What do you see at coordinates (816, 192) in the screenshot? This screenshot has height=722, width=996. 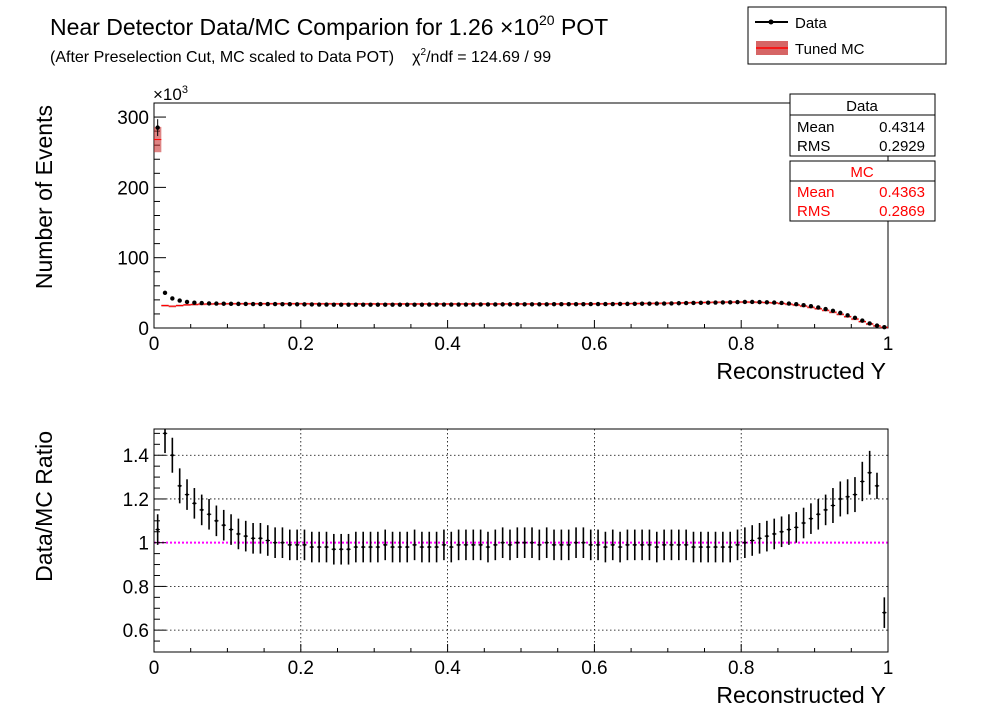 I see `stats-mc-mean-label: Mean` at bounding box center [816, 192].